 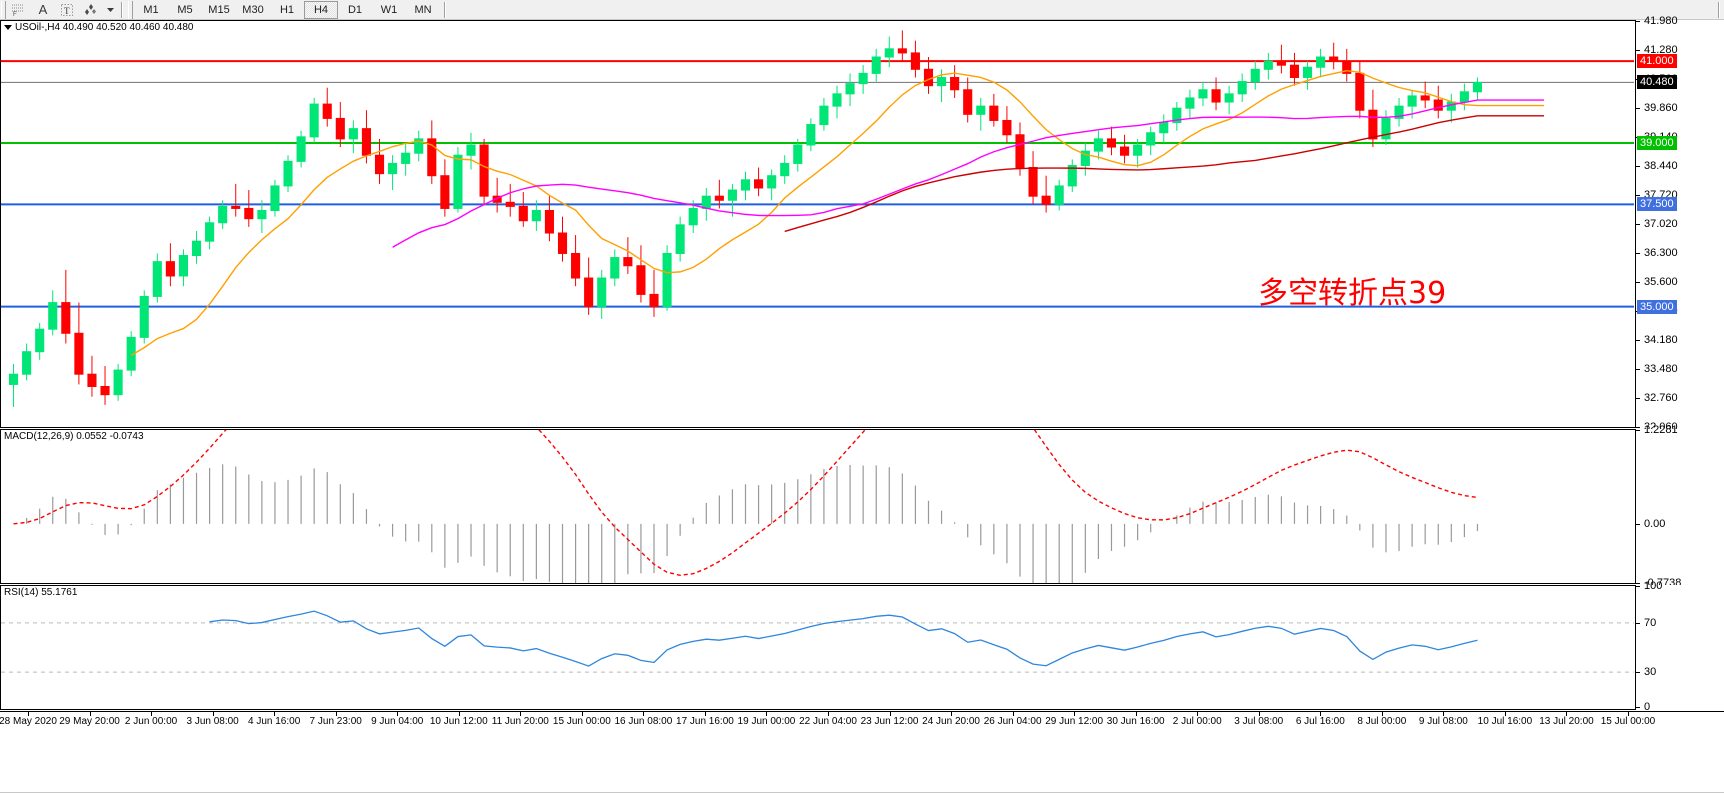 What do you see at coordinates (1628, 721) in the screenshot?
I see `time-axis-label: 15 Jul 00:00` at bounding box center [1628, 721].